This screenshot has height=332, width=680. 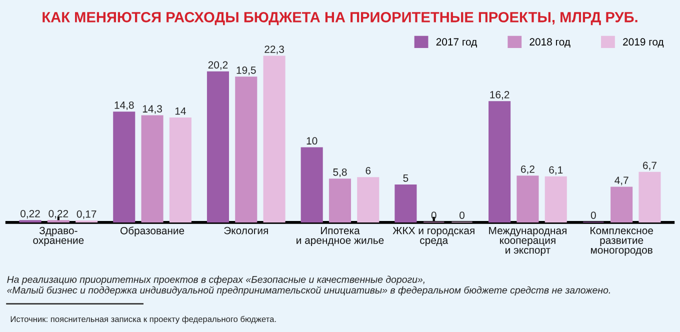 What do you see at coordinates (649, 166) in the screenshot?
I see `data-label: 6,7` at bounding box center [649, 166].